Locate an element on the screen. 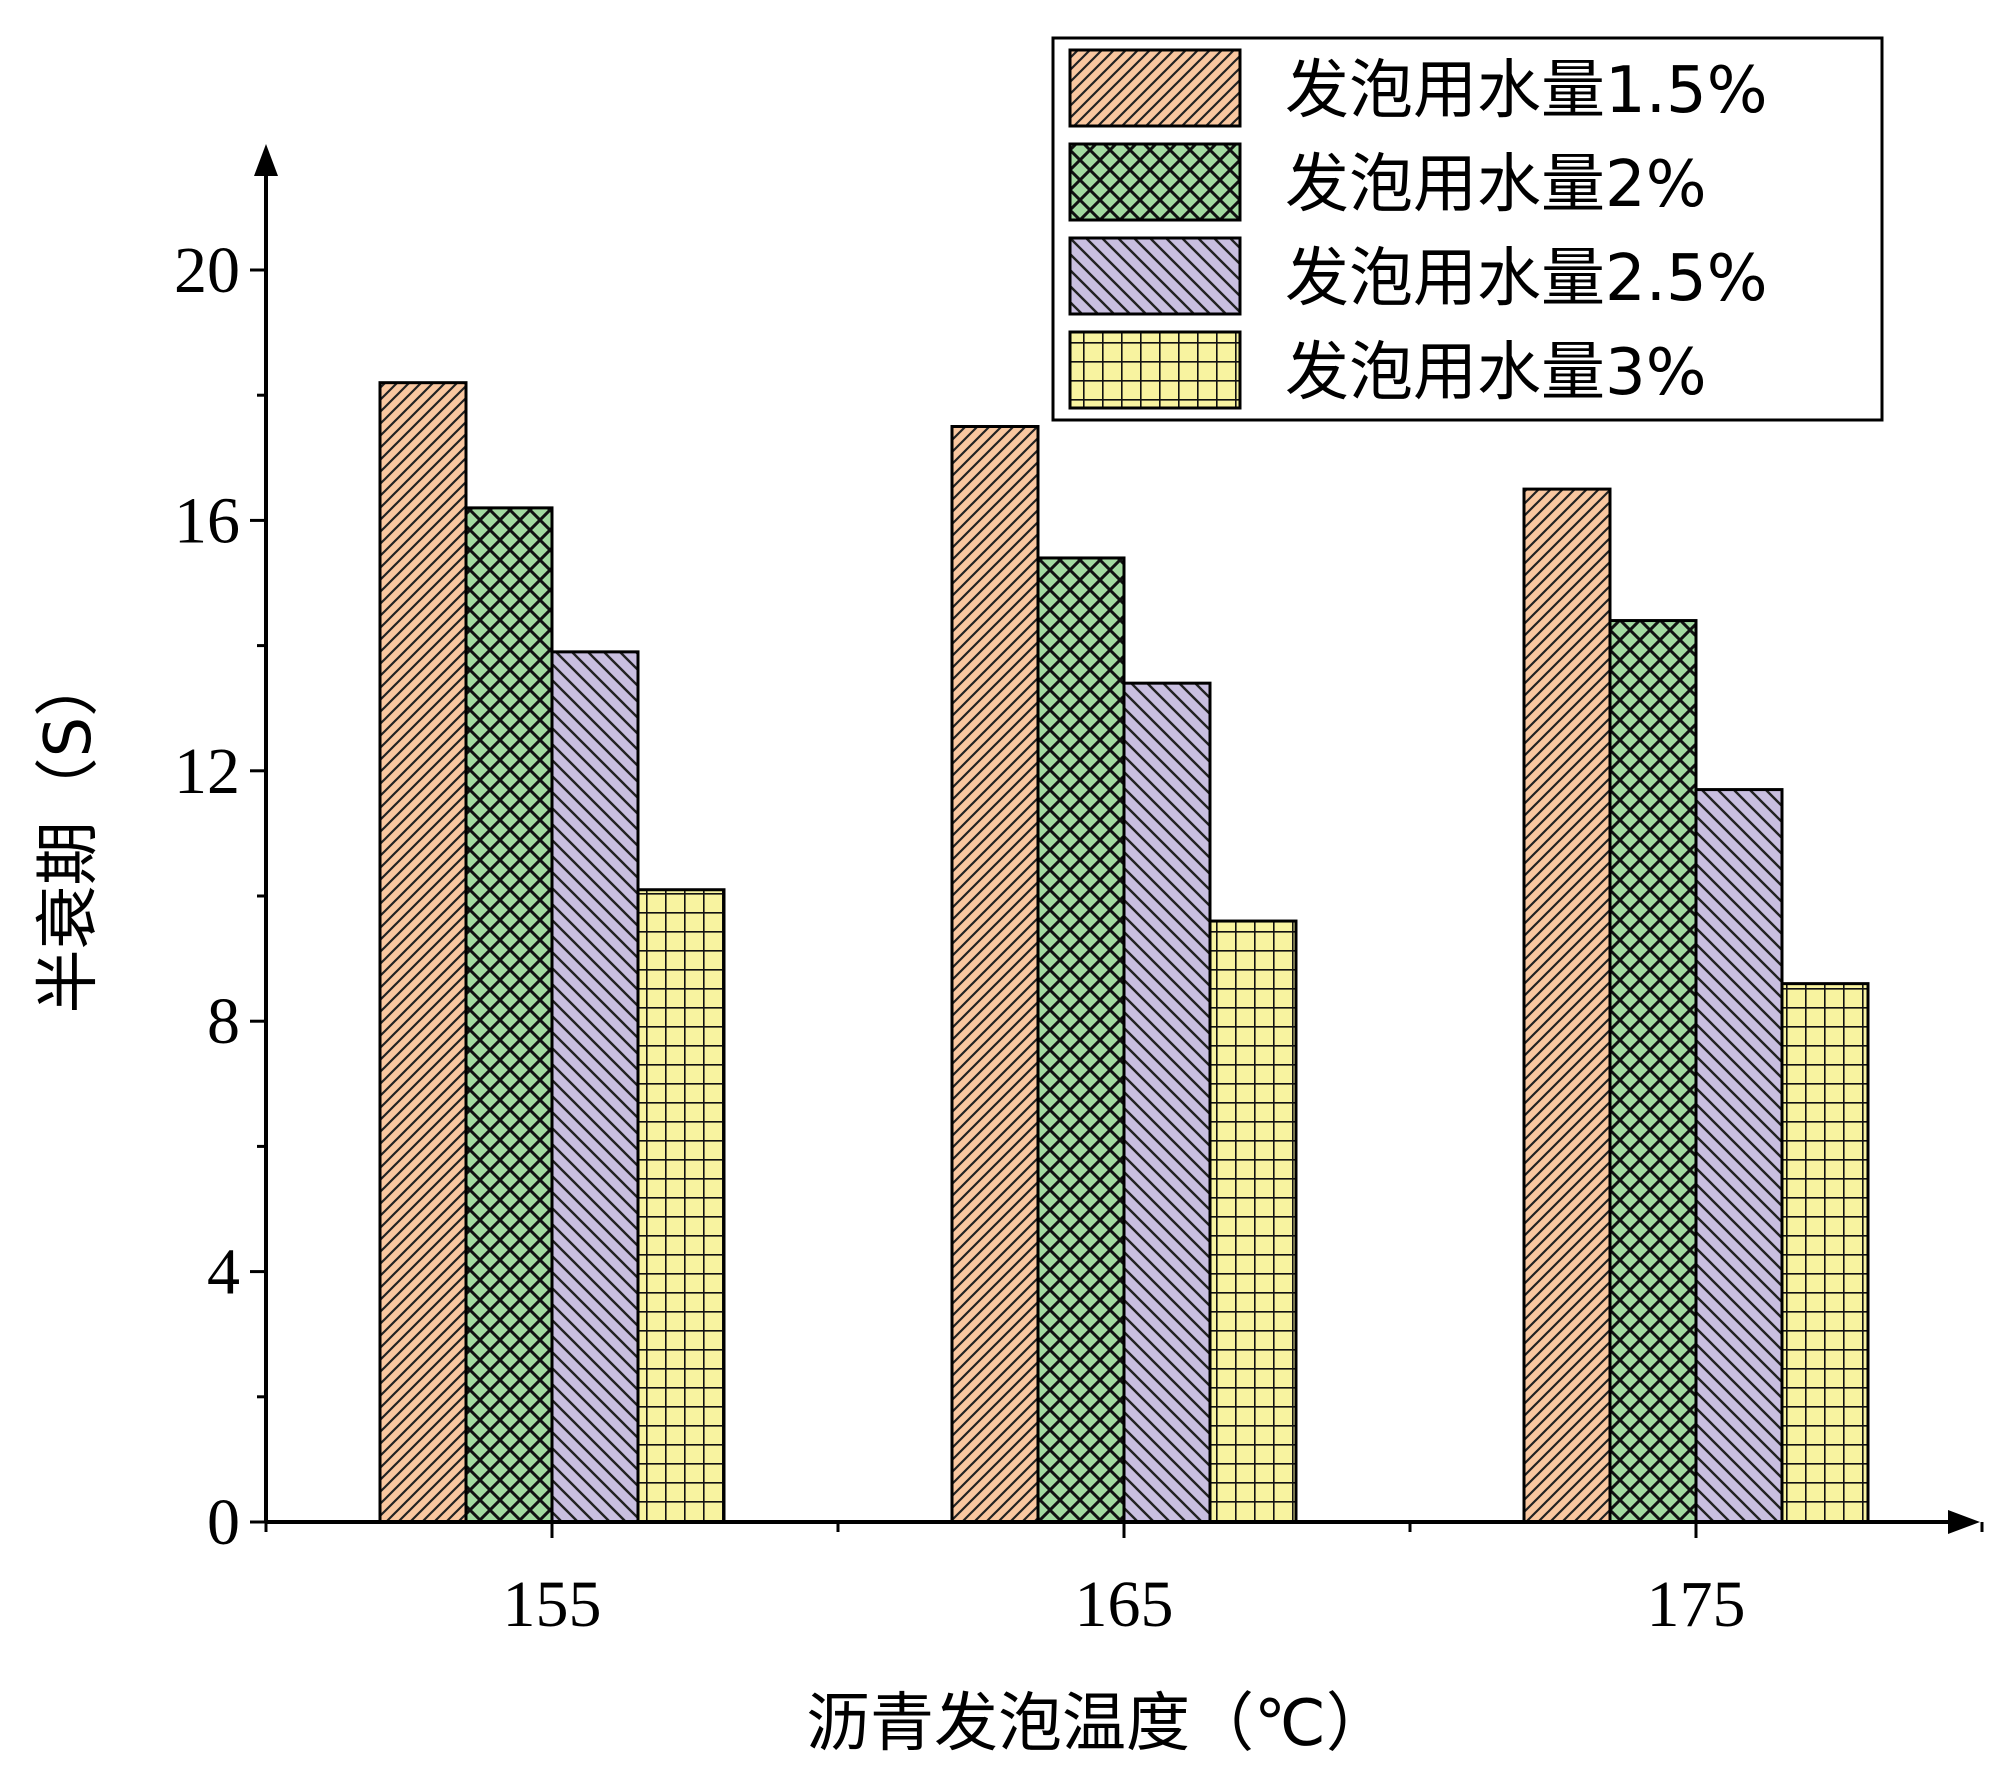  y-ticks: 0 4 8 12 16 20 is located at coordinates (220, 896).